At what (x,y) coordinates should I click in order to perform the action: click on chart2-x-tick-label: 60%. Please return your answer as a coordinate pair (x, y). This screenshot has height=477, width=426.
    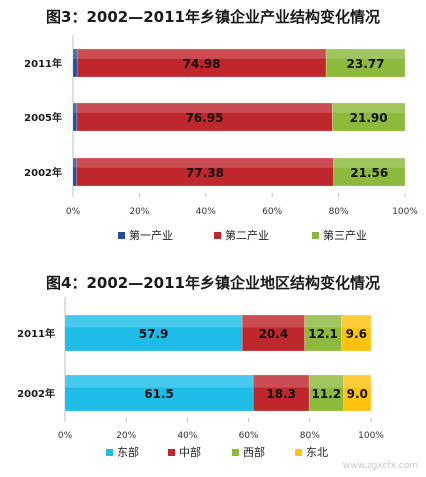
    Looking at the image, I should click on (249, 436).